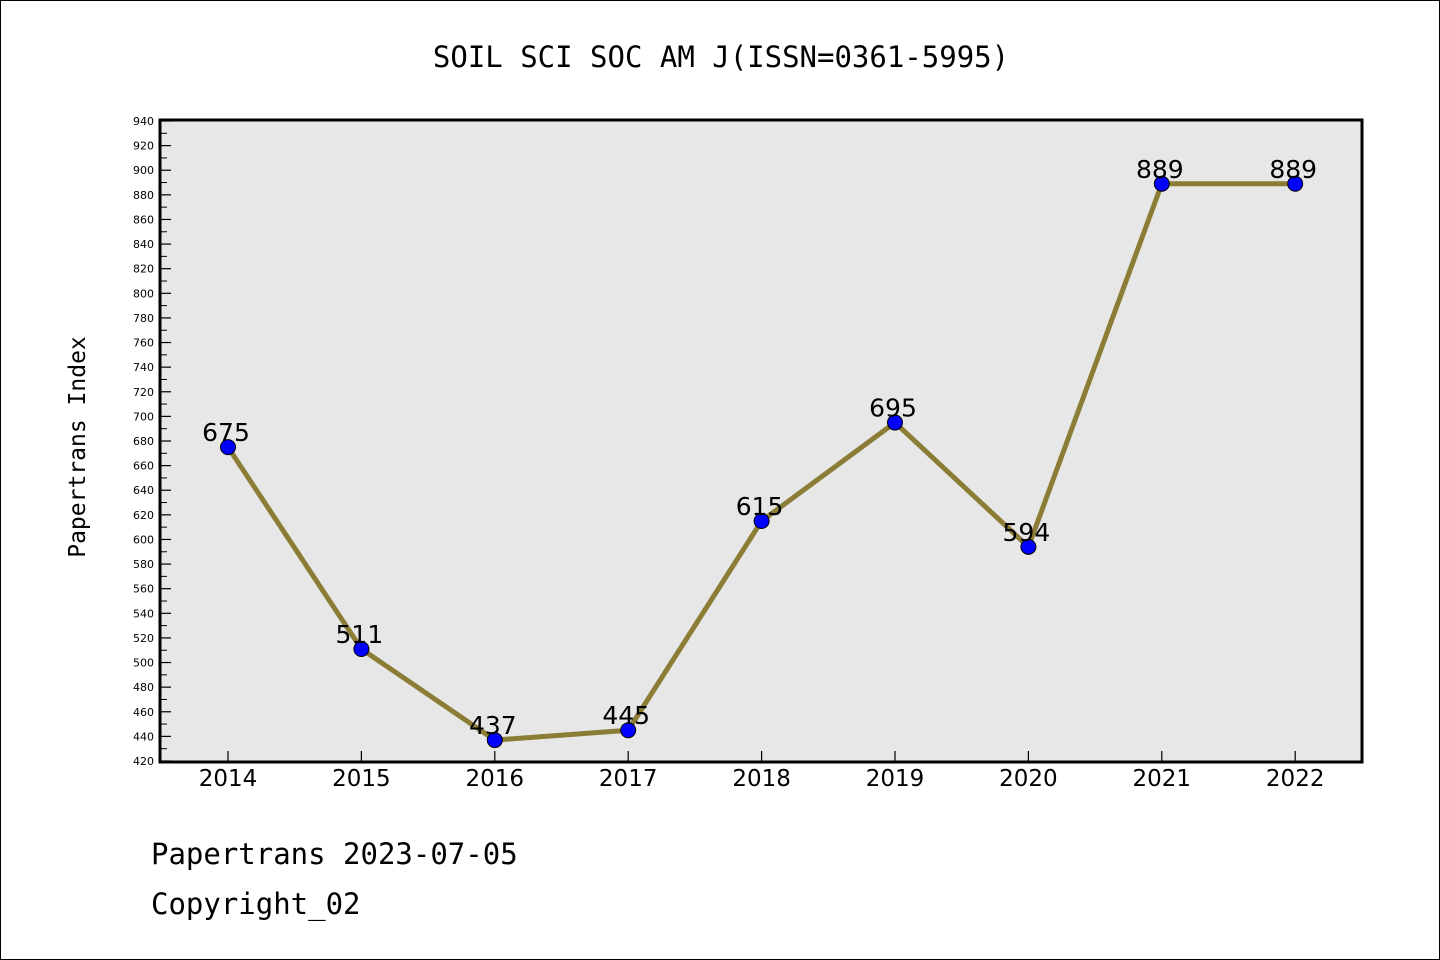 The height and width of the screenshot is (960, 1440). I want to click on y-tick-label: 520, so click(143, 638).